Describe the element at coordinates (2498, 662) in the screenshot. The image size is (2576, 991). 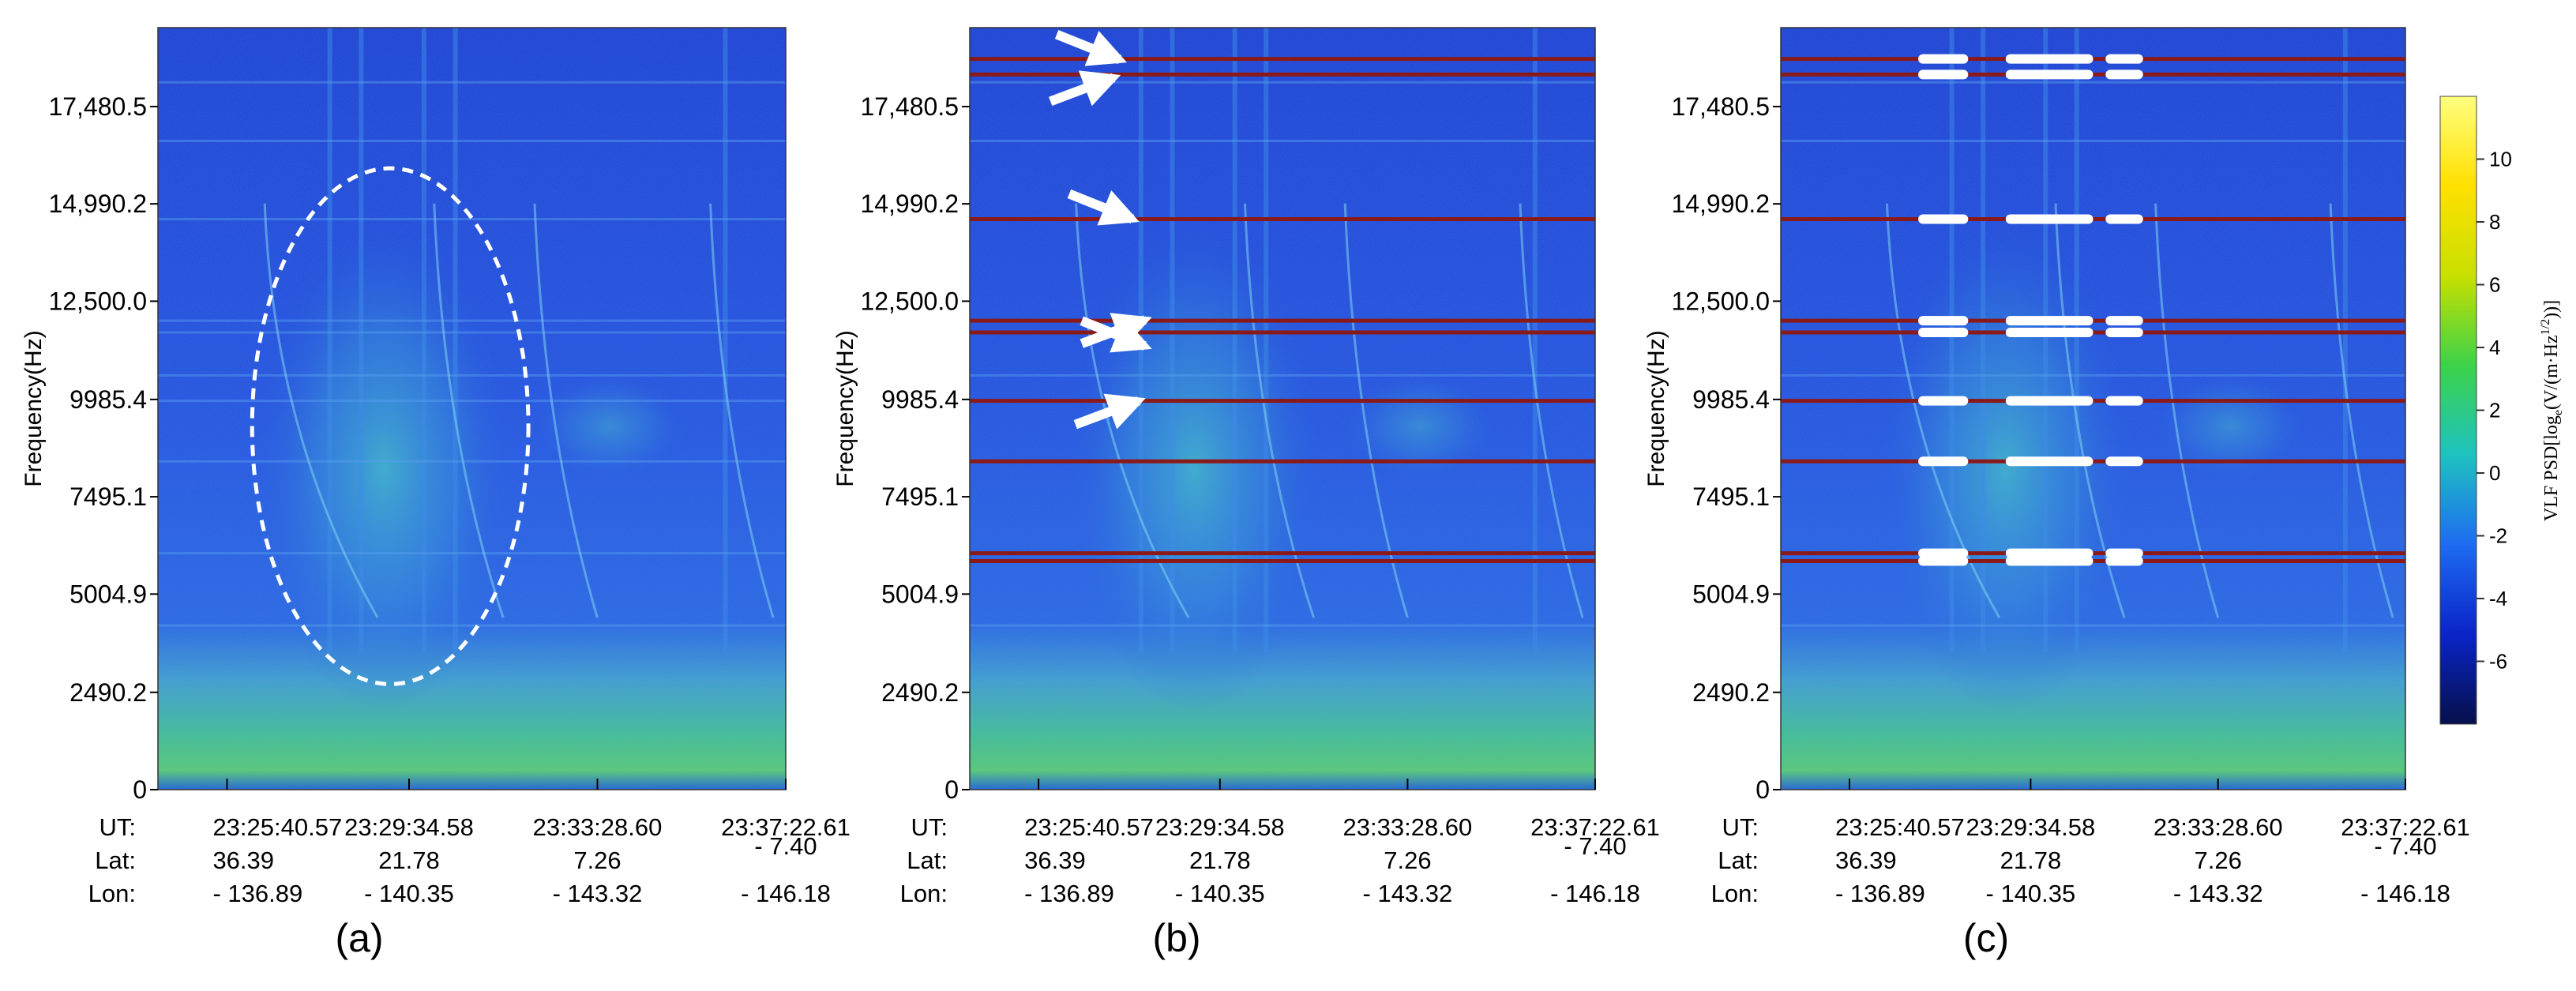
I see `colorbar-tick-label: -6` at that location.